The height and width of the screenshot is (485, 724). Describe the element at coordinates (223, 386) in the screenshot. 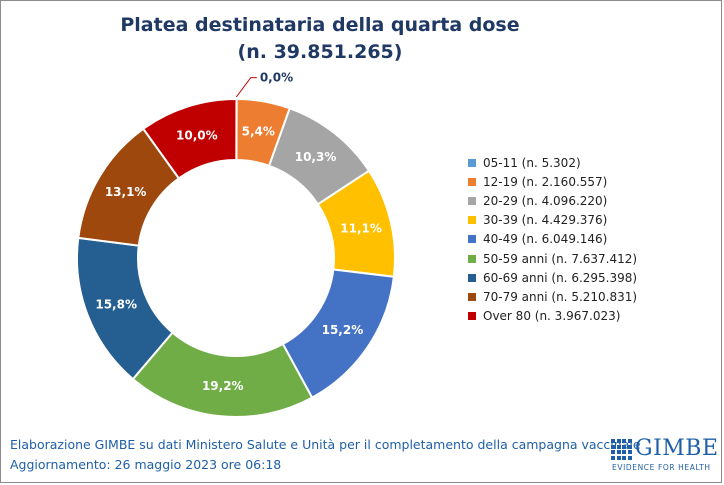

I see `data-label-50-59: 19,2%` at that location.